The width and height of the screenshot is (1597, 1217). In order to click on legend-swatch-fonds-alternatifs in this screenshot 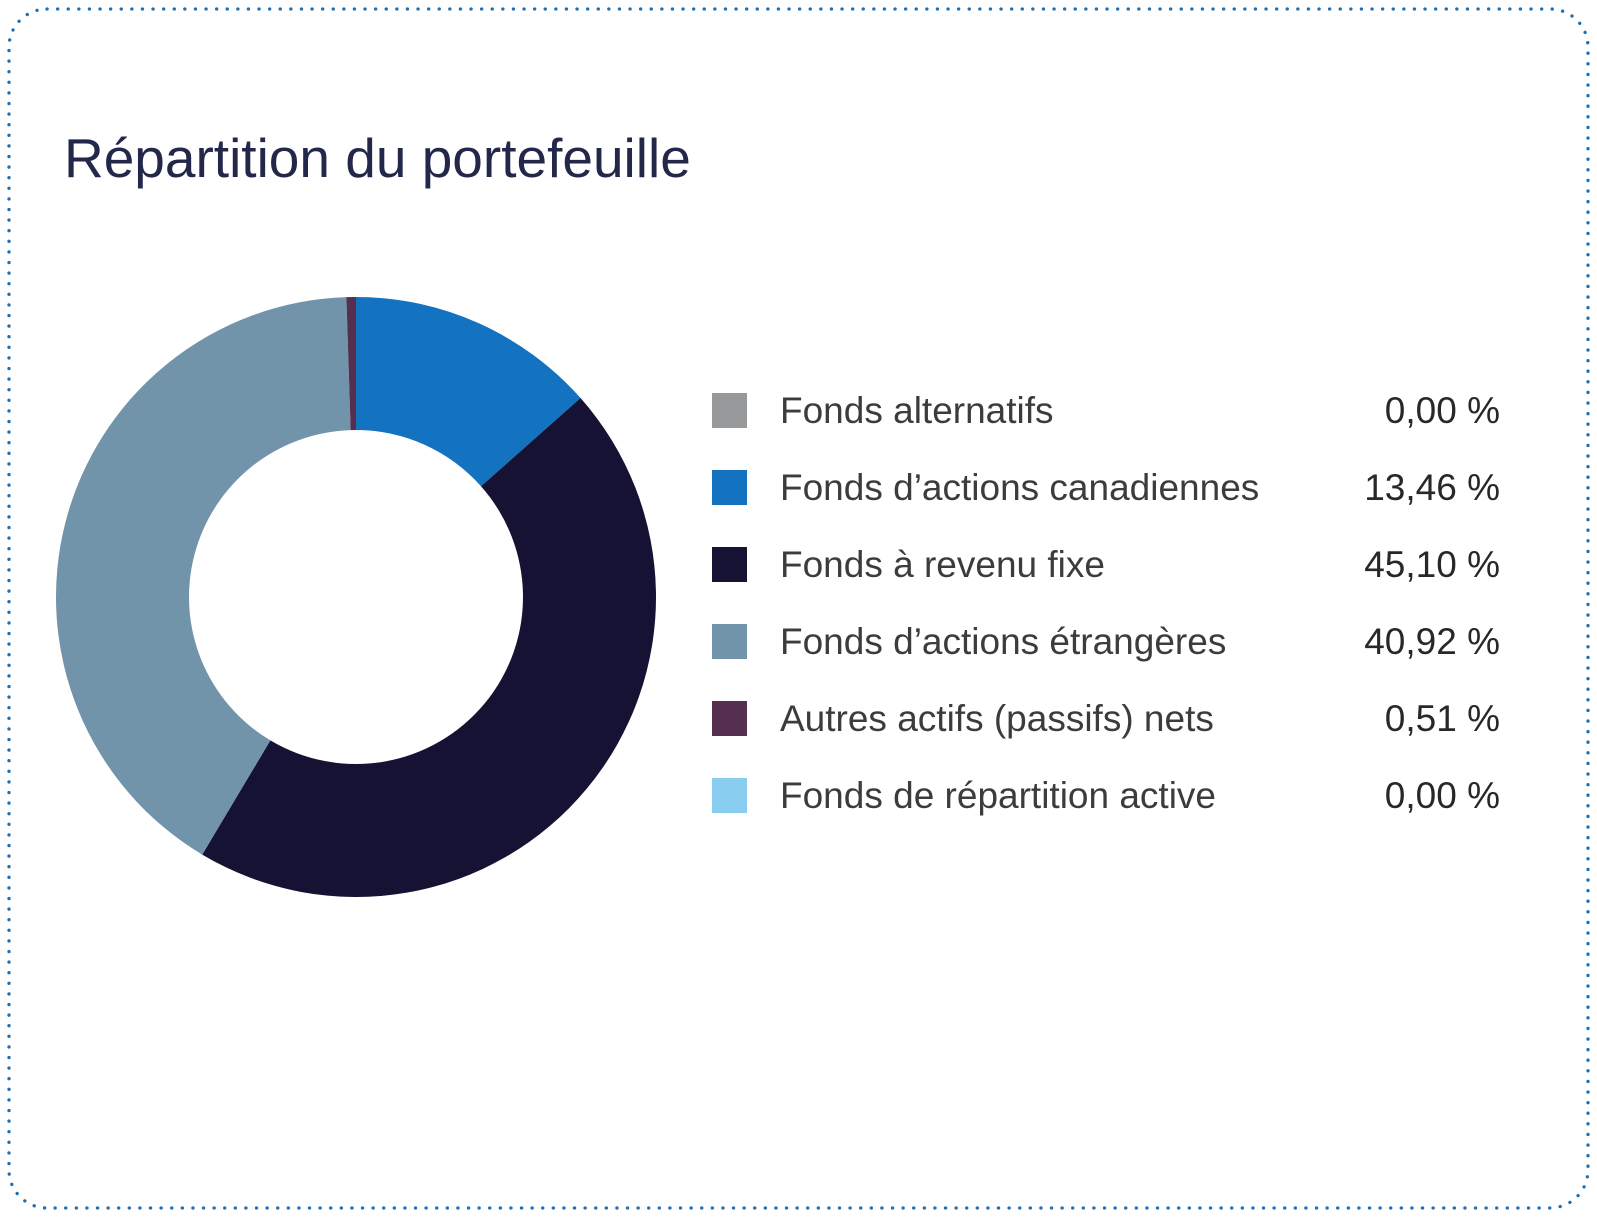, I will do `click(729, 410)`.